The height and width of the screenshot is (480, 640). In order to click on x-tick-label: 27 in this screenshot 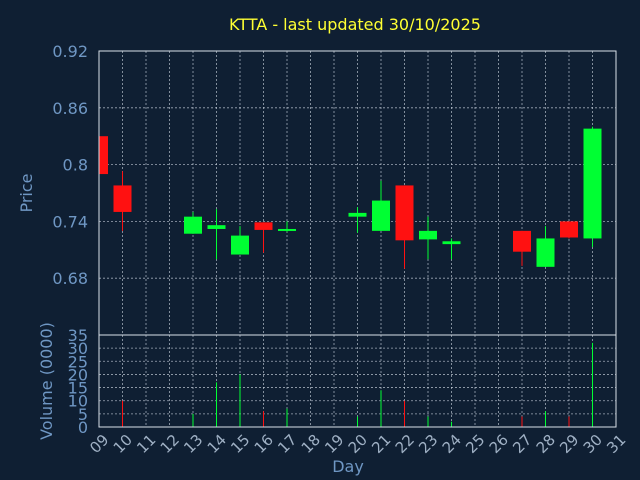, I will do `click(522, 444)`.